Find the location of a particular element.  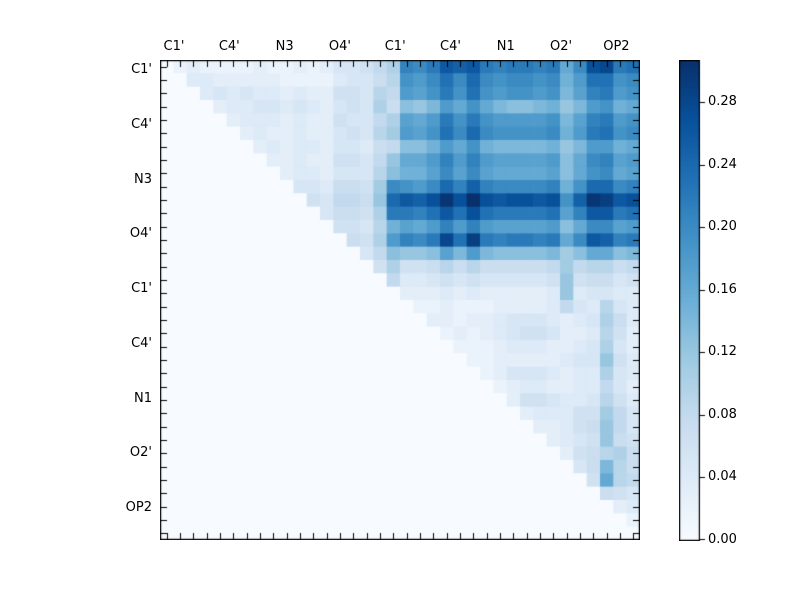

colorbar-tick-label: 0.08 is located at coordinates (722, 414).